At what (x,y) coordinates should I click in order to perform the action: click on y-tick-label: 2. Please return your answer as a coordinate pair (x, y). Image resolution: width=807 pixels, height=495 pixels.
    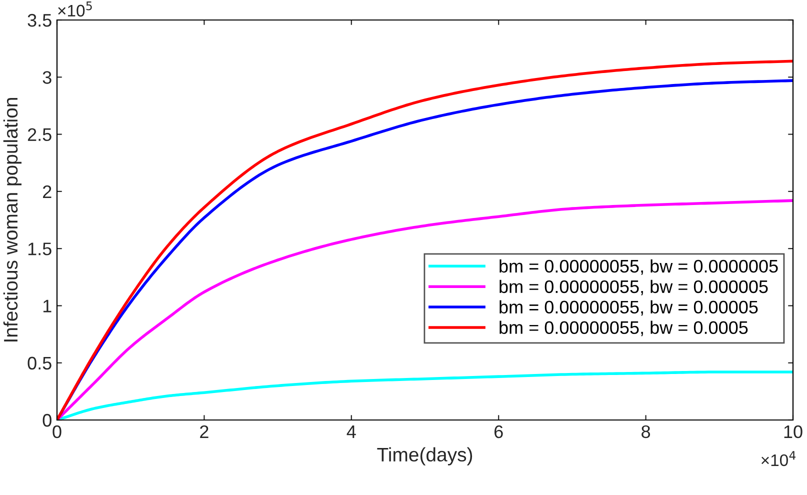
    Looking at the image, I should click on (47, 191).